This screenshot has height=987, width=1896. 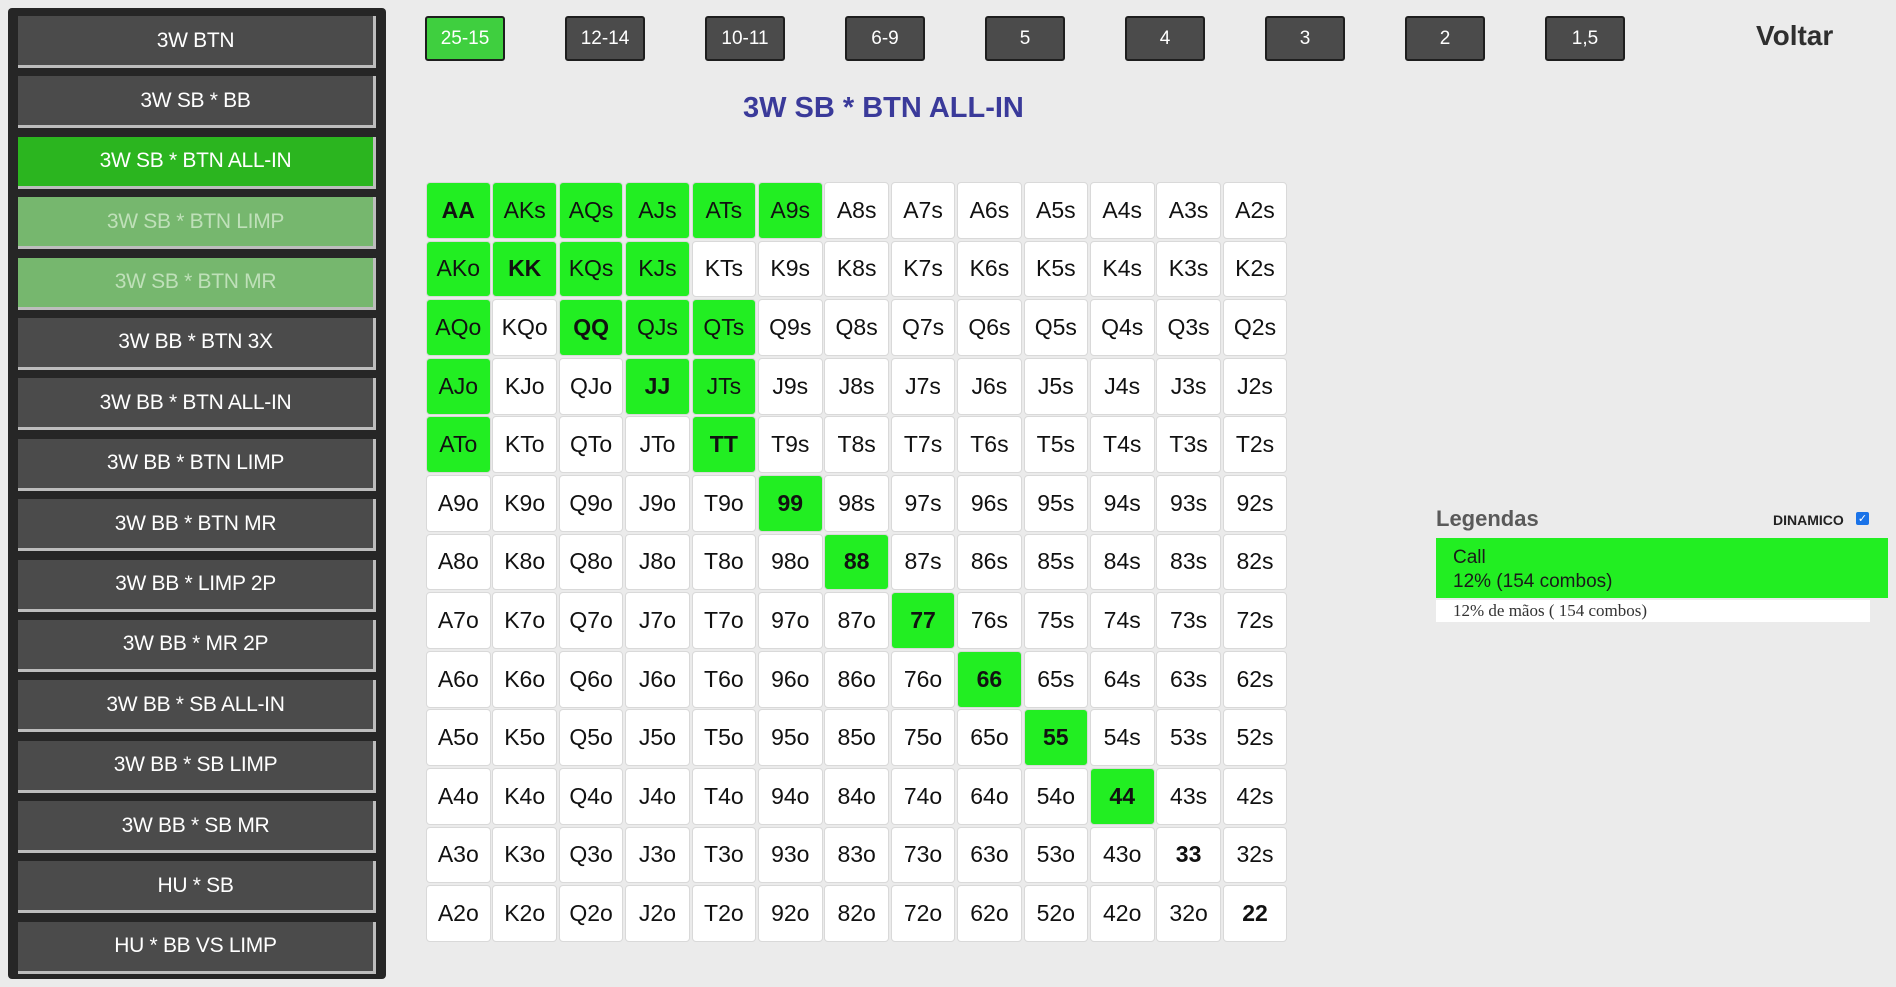 What do you see at coordinates (657, 913) in the screenshot?
I see `hand-cell: J2o` at bounding box center [657, 913].